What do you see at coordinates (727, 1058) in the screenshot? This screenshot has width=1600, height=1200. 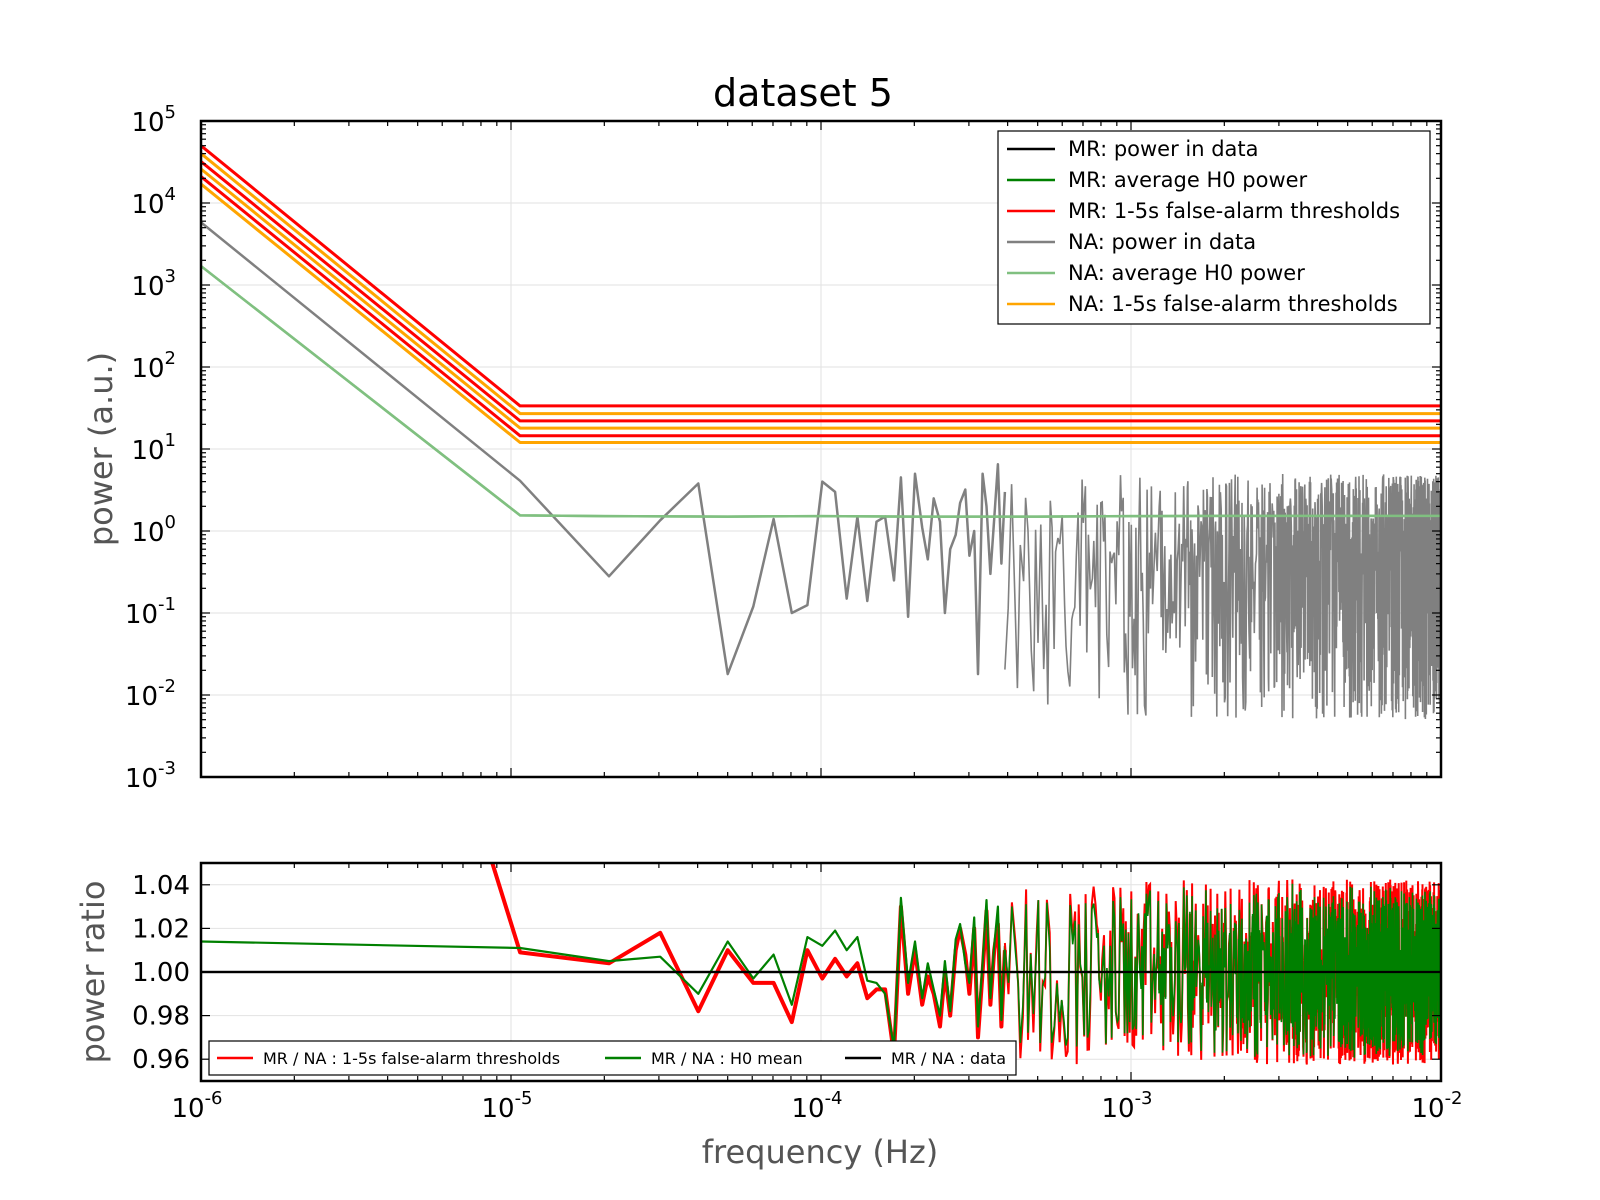 I see `legend-label: MR / NA : H0 mean` at bounding box center [727, 1058].